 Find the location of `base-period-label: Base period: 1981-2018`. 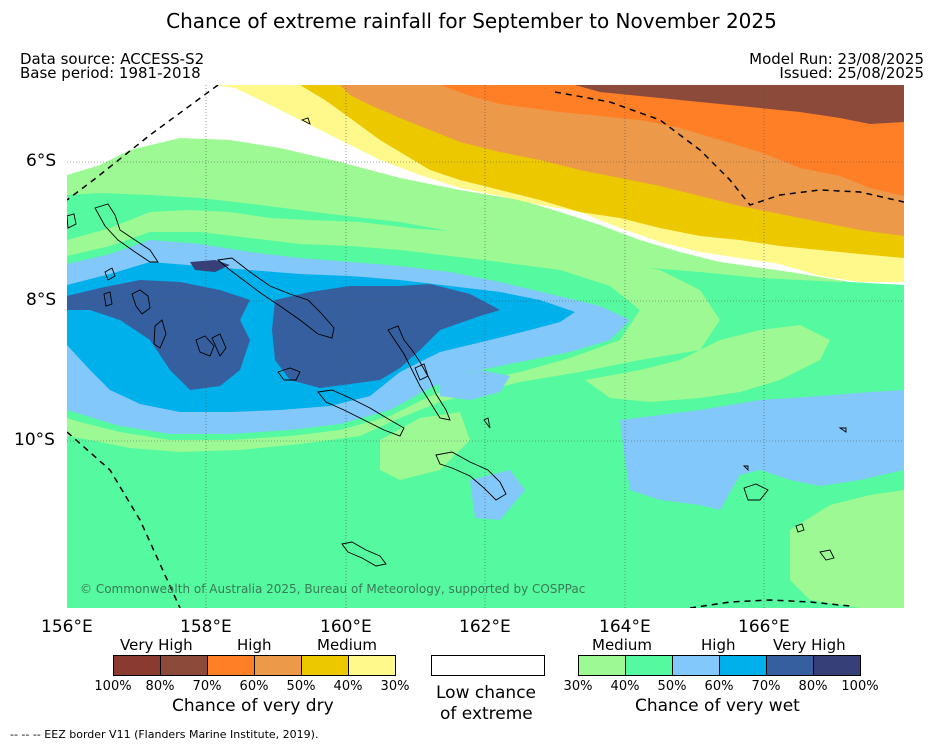

base-period-label: Base period: 1981-2018 is located at coordinates (110, 73).